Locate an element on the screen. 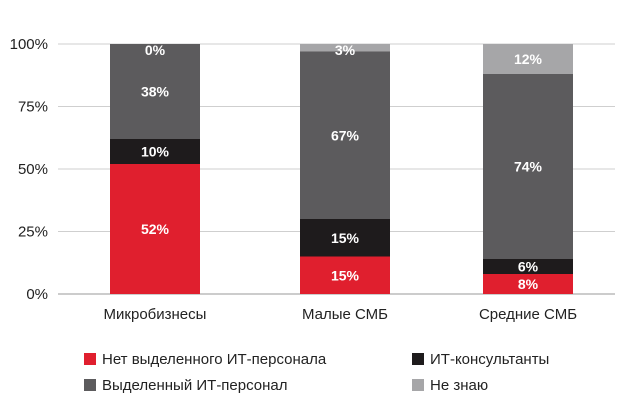  data-label: 38% is located at coordinates (155, 92).